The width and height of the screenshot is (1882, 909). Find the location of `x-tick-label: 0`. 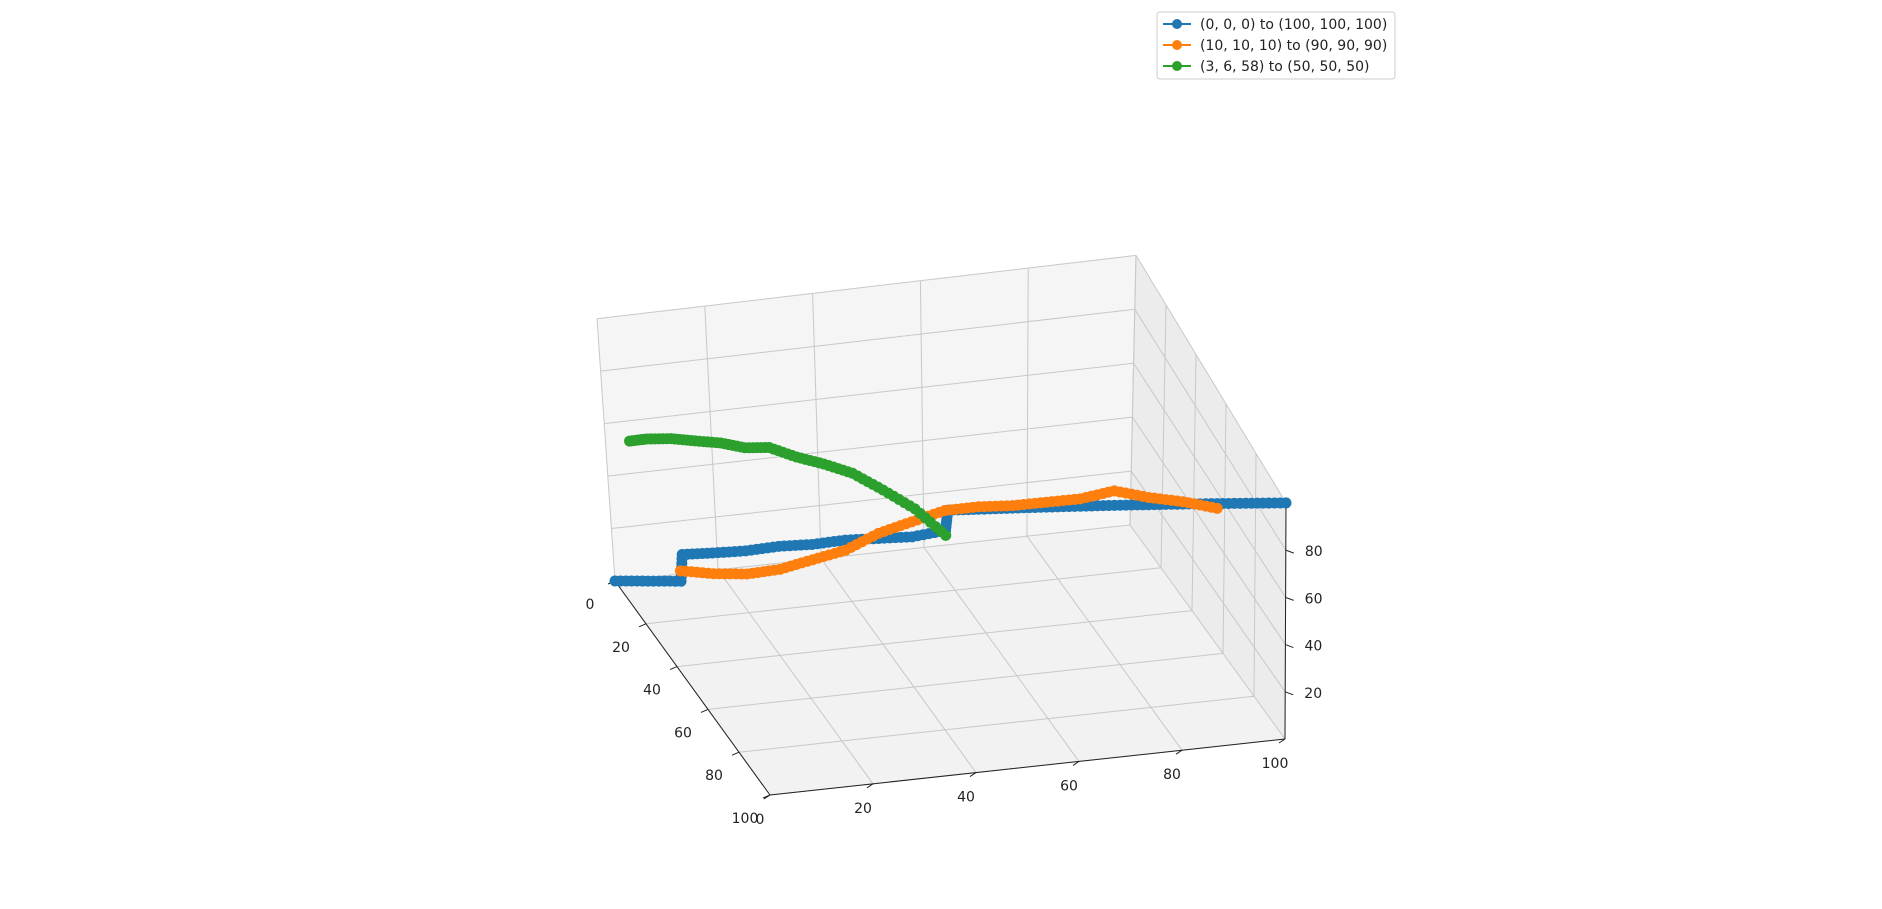

x-tick-label: 0 is located at coordinates (760, 820).